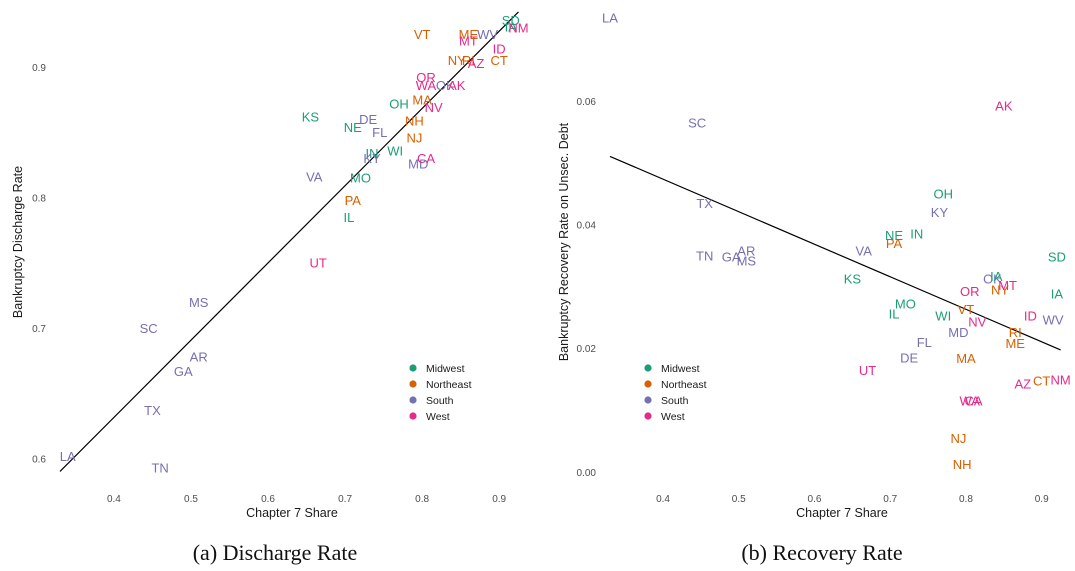 The height and width of the screenshot is (571, 1075). What do you see at coordinates (114, 499) in the screenshot?
I see `x-tick-label: 0.4` at bounding box center [114, 499].